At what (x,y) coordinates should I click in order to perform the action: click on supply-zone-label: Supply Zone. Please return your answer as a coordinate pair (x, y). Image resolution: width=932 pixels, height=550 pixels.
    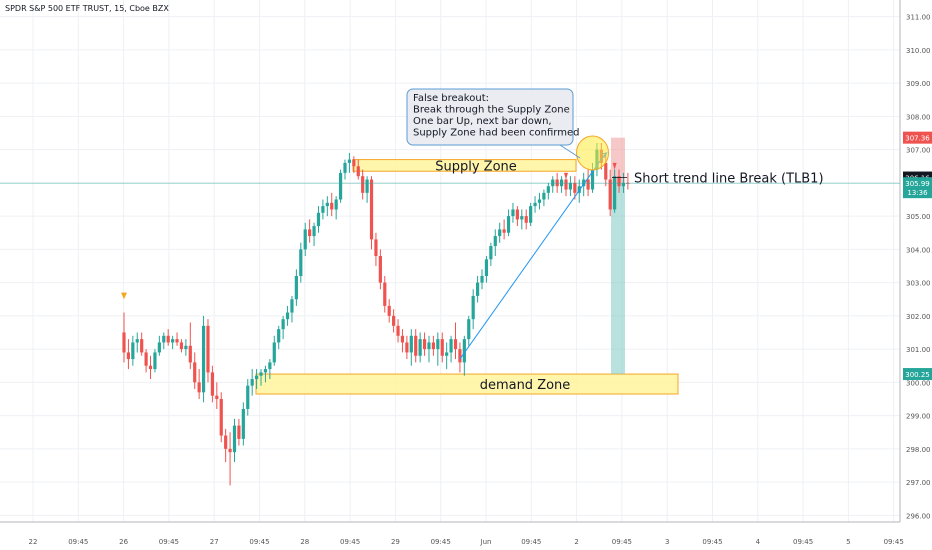
    Looking at the image, I should click on (476, 166).